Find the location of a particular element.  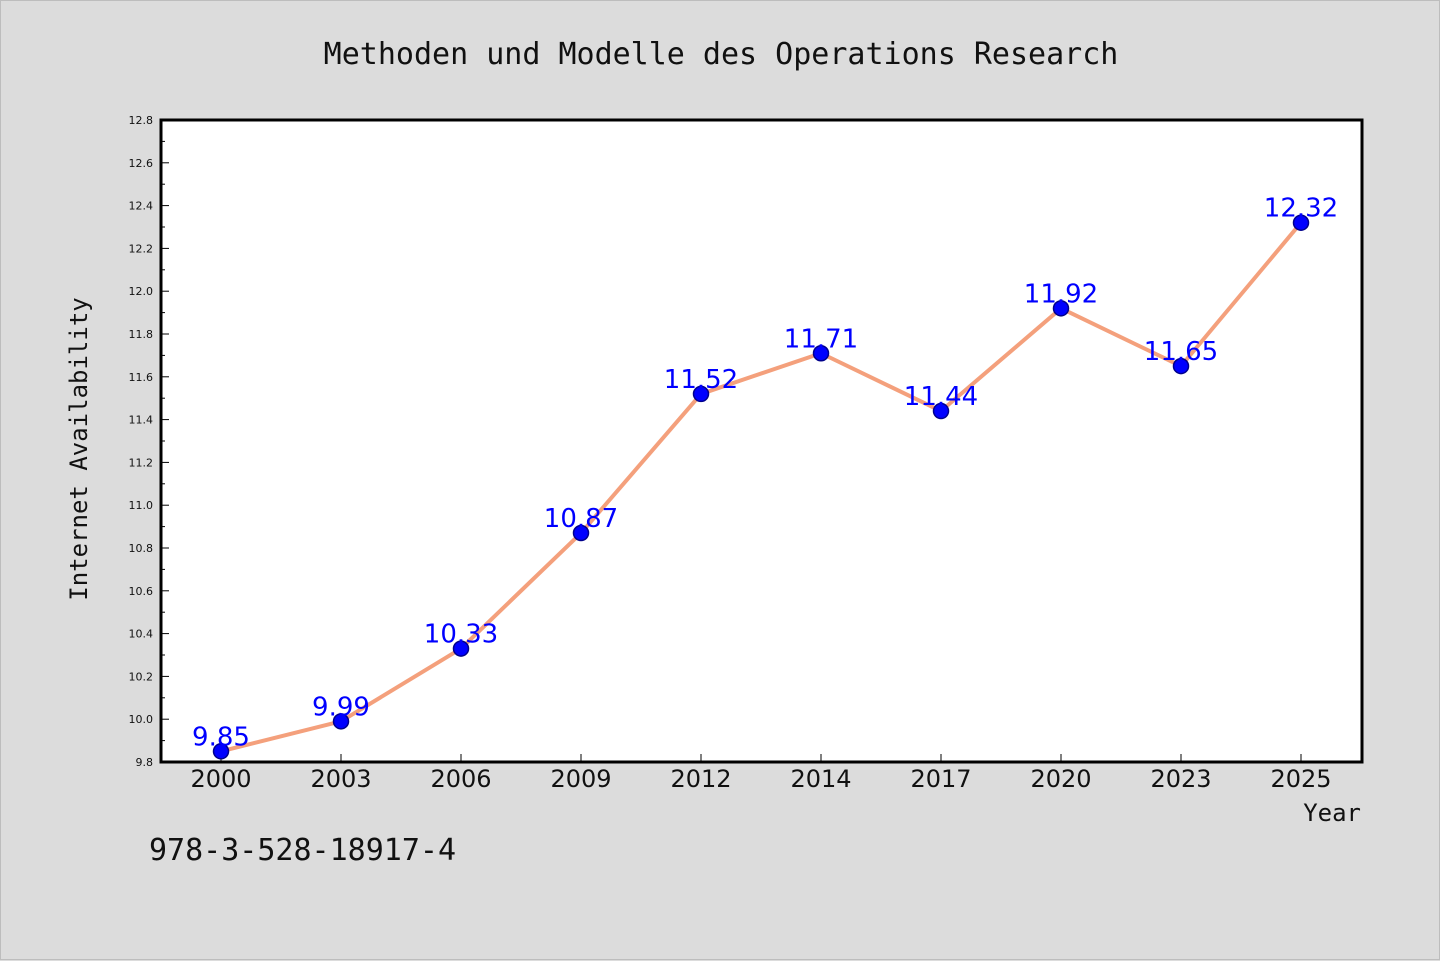

y-tick-label: 12.0 is located at coordinates (141, 291).